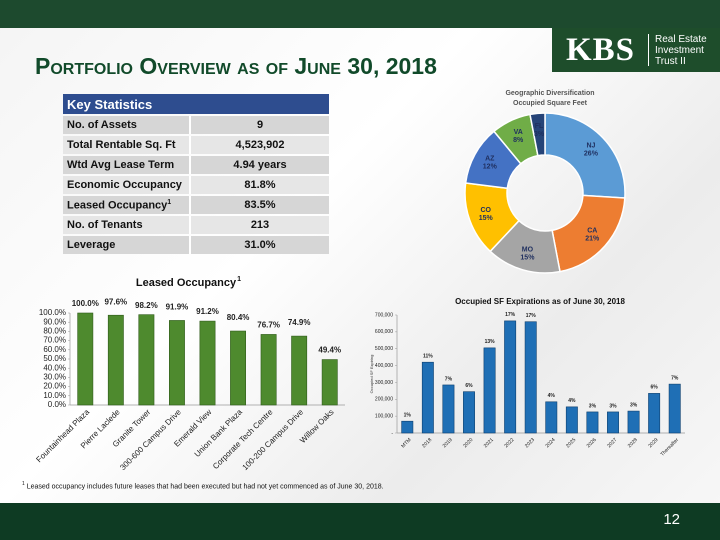  What do you see at coordinates (196, 125) in the screenshot?
I see `table-row: No. of Assets 9` at bounding box center [196, 125].